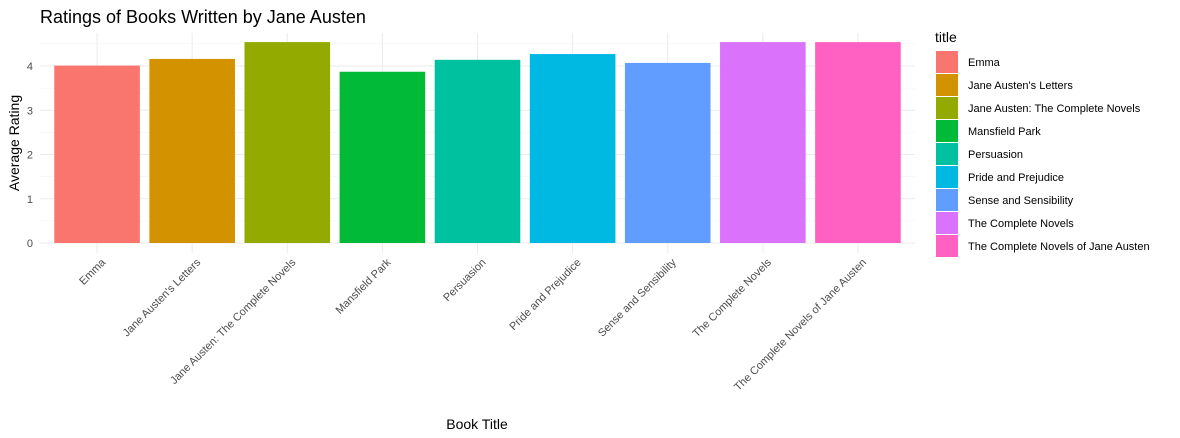  Describe the element at coordinates (203, 17) in the screenshot. I see `chart-title: Ratings of Books Written by Jane Austen` at that location.